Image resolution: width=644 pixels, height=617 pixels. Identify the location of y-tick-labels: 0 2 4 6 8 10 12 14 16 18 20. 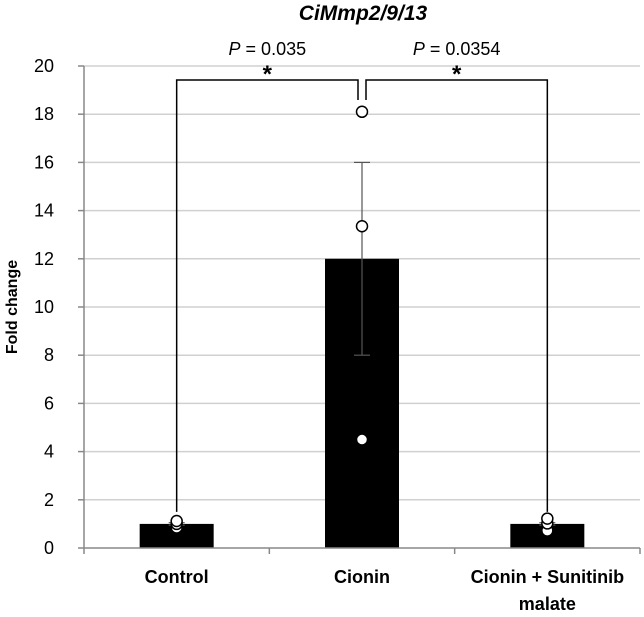
(44, 307).